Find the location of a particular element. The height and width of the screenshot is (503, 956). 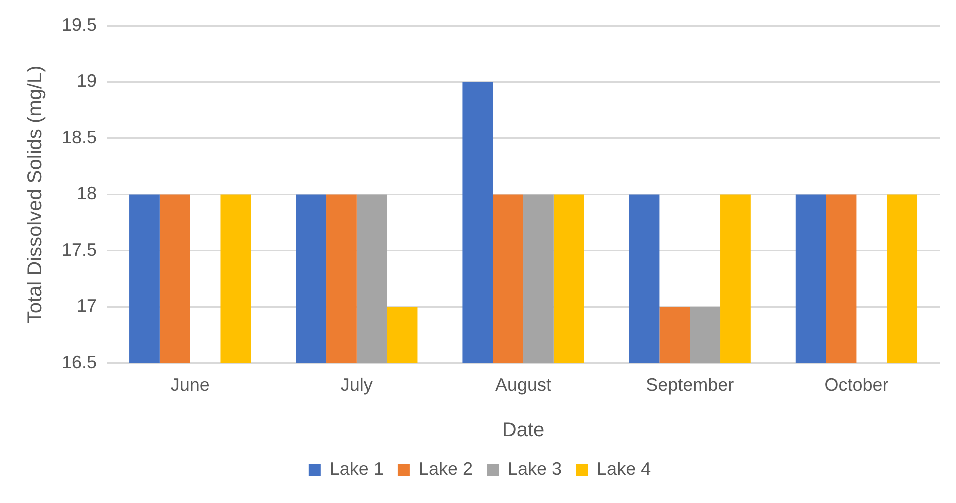

y-tick-label: 16.5 is located at coordinates (80, 362).